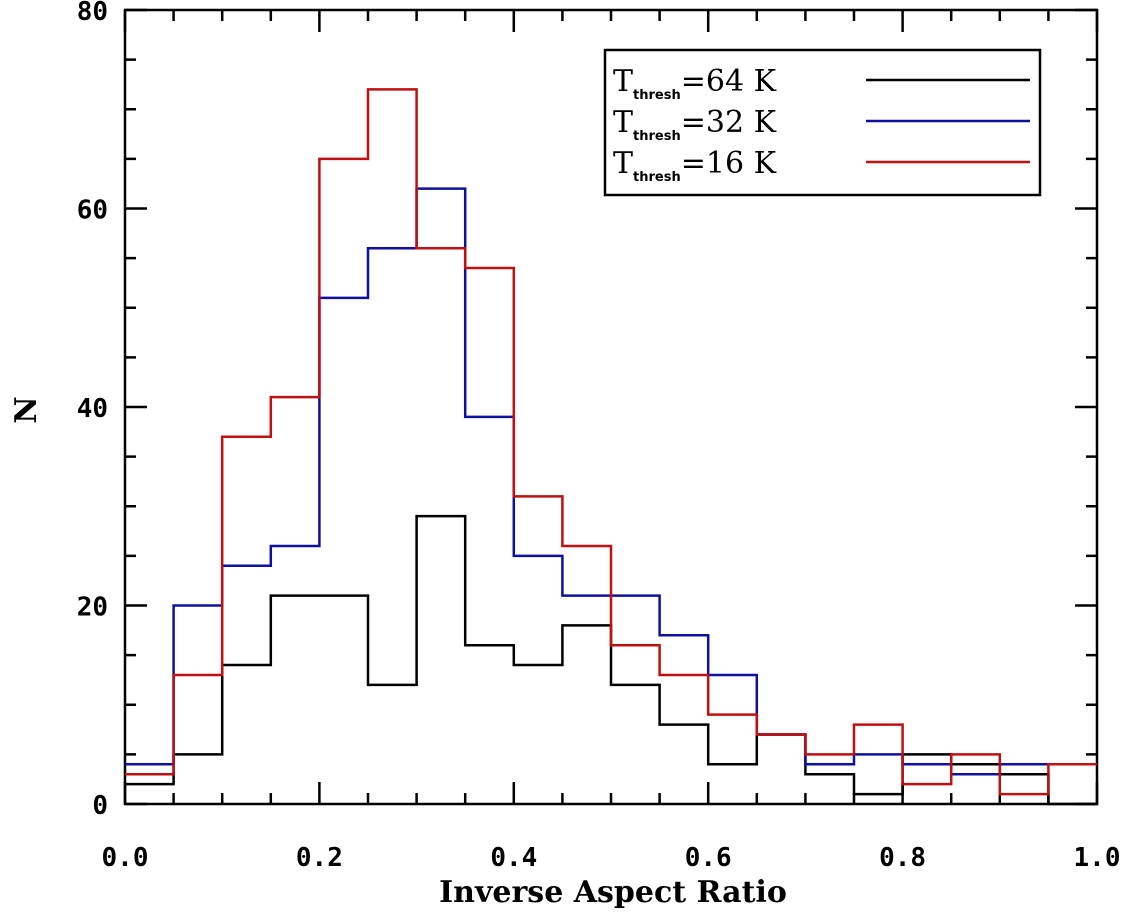  I want to click on x-tick-label: 0.2, so click(319, 858).